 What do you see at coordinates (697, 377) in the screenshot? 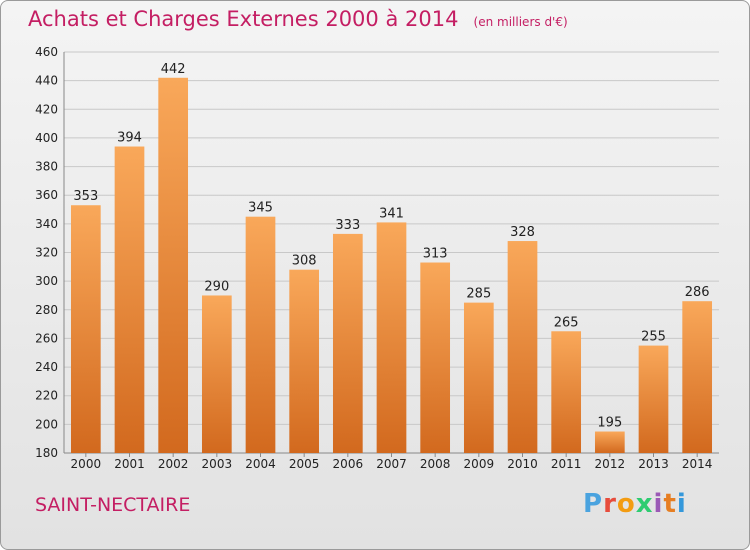
I see `bar-2014` at bounding box center [697, 377].